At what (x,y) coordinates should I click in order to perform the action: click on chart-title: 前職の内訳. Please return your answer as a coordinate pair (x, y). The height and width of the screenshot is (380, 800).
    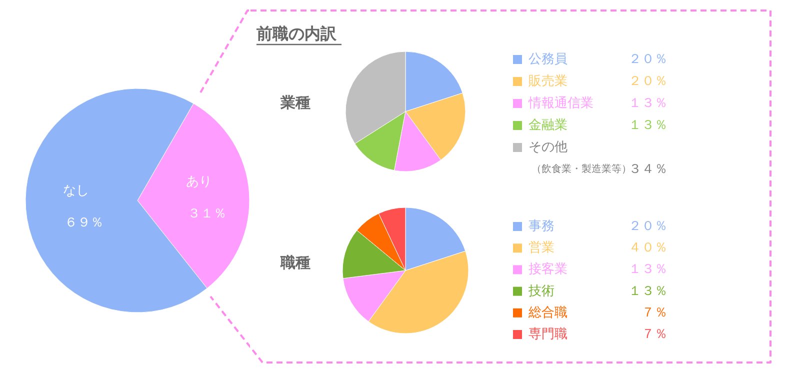
    Looking at the image, I should click on (297, 33).